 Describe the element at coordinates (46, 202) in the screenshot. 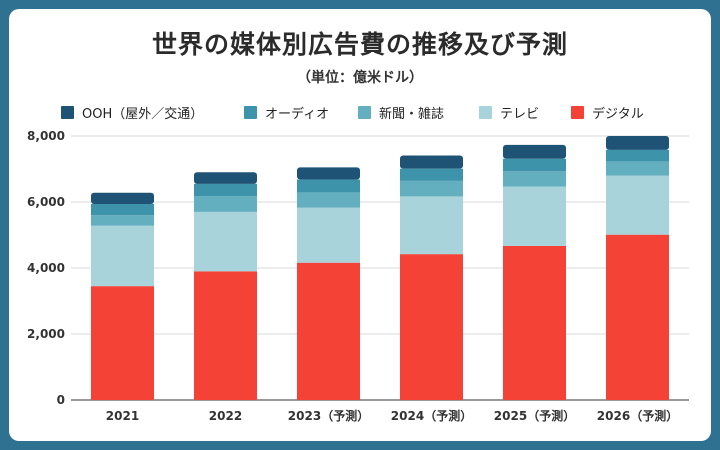

I see `y-tick-label: 6,000` at that location.